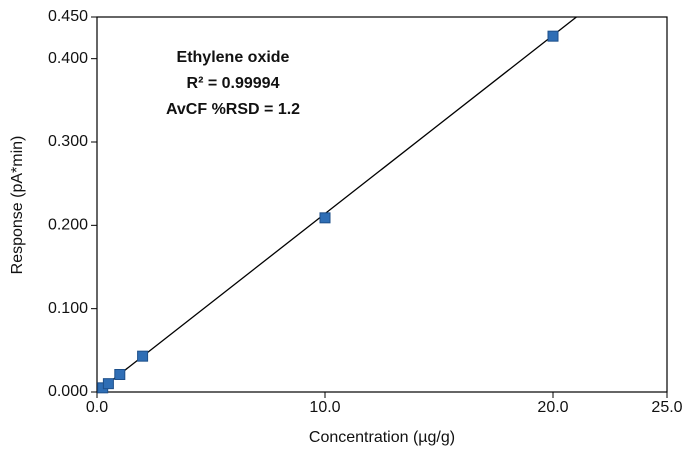 This screenshot has width=688, height=452. What do you see at coordinates (233, 109) in the screenshot?
I see `annotation: AvCF %RSD = 1.2` at bounding box center [233, 109].